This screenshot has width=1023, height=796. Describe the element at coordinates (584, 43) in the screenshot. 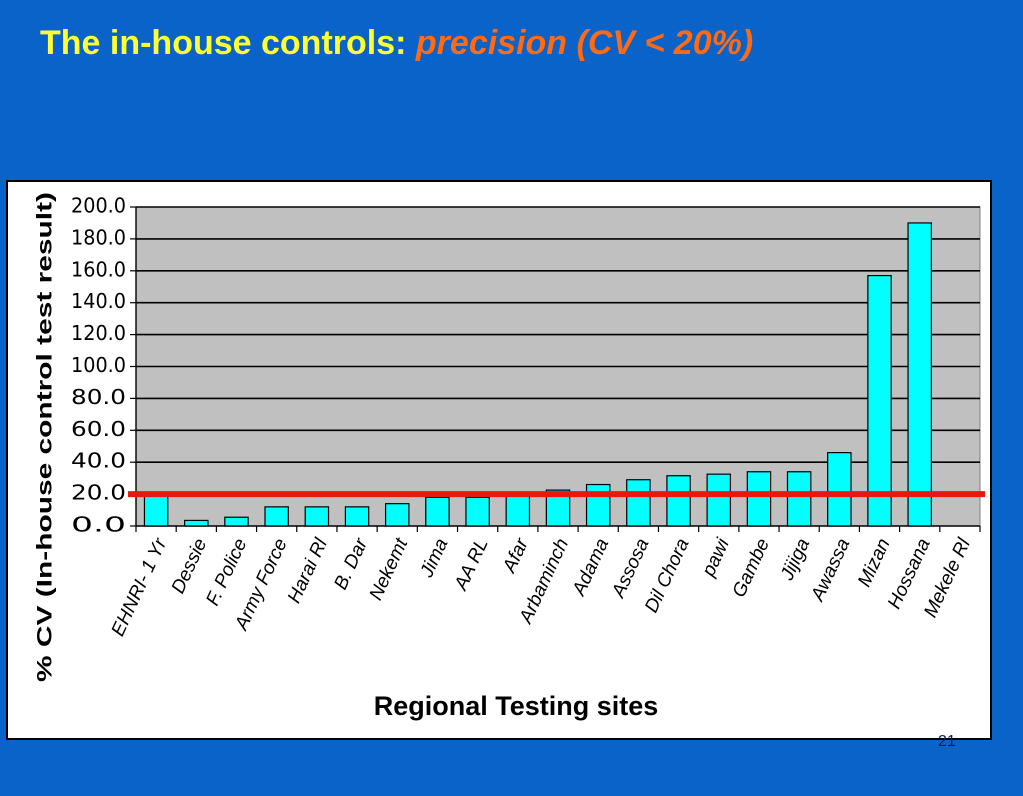

I see `title-accent: precision (CV < 20%)` at that location.